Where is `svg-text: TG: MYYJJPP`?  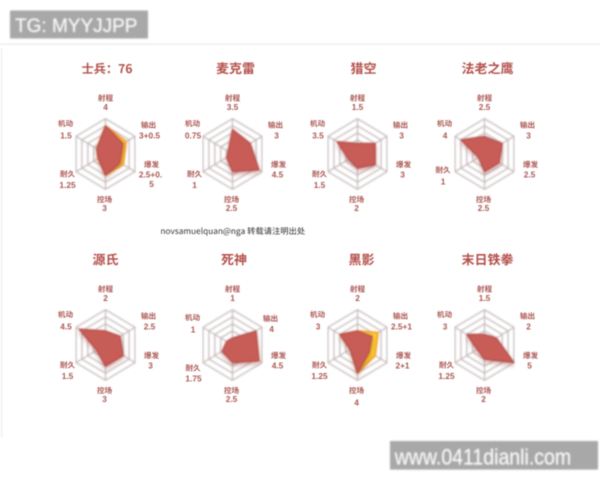
svg-text: TG: MYYJJPP is located at coordinates (76, 26).